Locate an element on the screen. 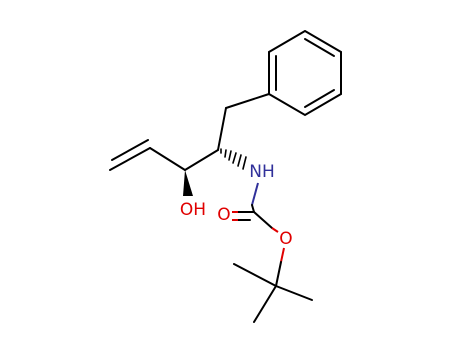 The height and width of the screenshot is (350, 455). bold-wedge is located at coordinates (188, 183).